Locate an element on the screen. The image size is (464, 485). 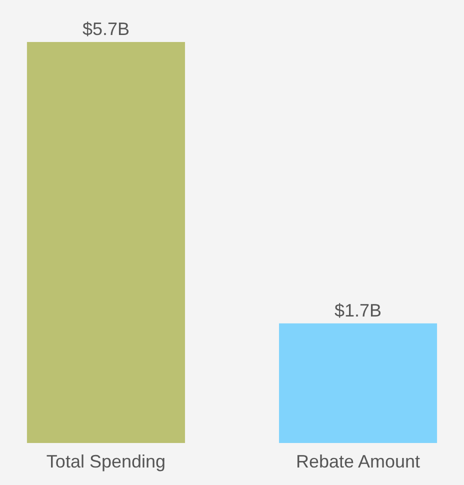
data-label: $5.7B is located at coordinates (106, 29).